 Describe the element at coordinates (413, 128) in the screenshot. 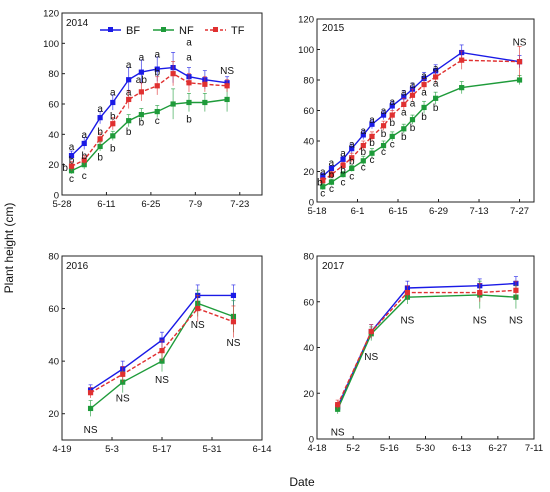

I see `panel-2015-annotation-29: b` at that location.